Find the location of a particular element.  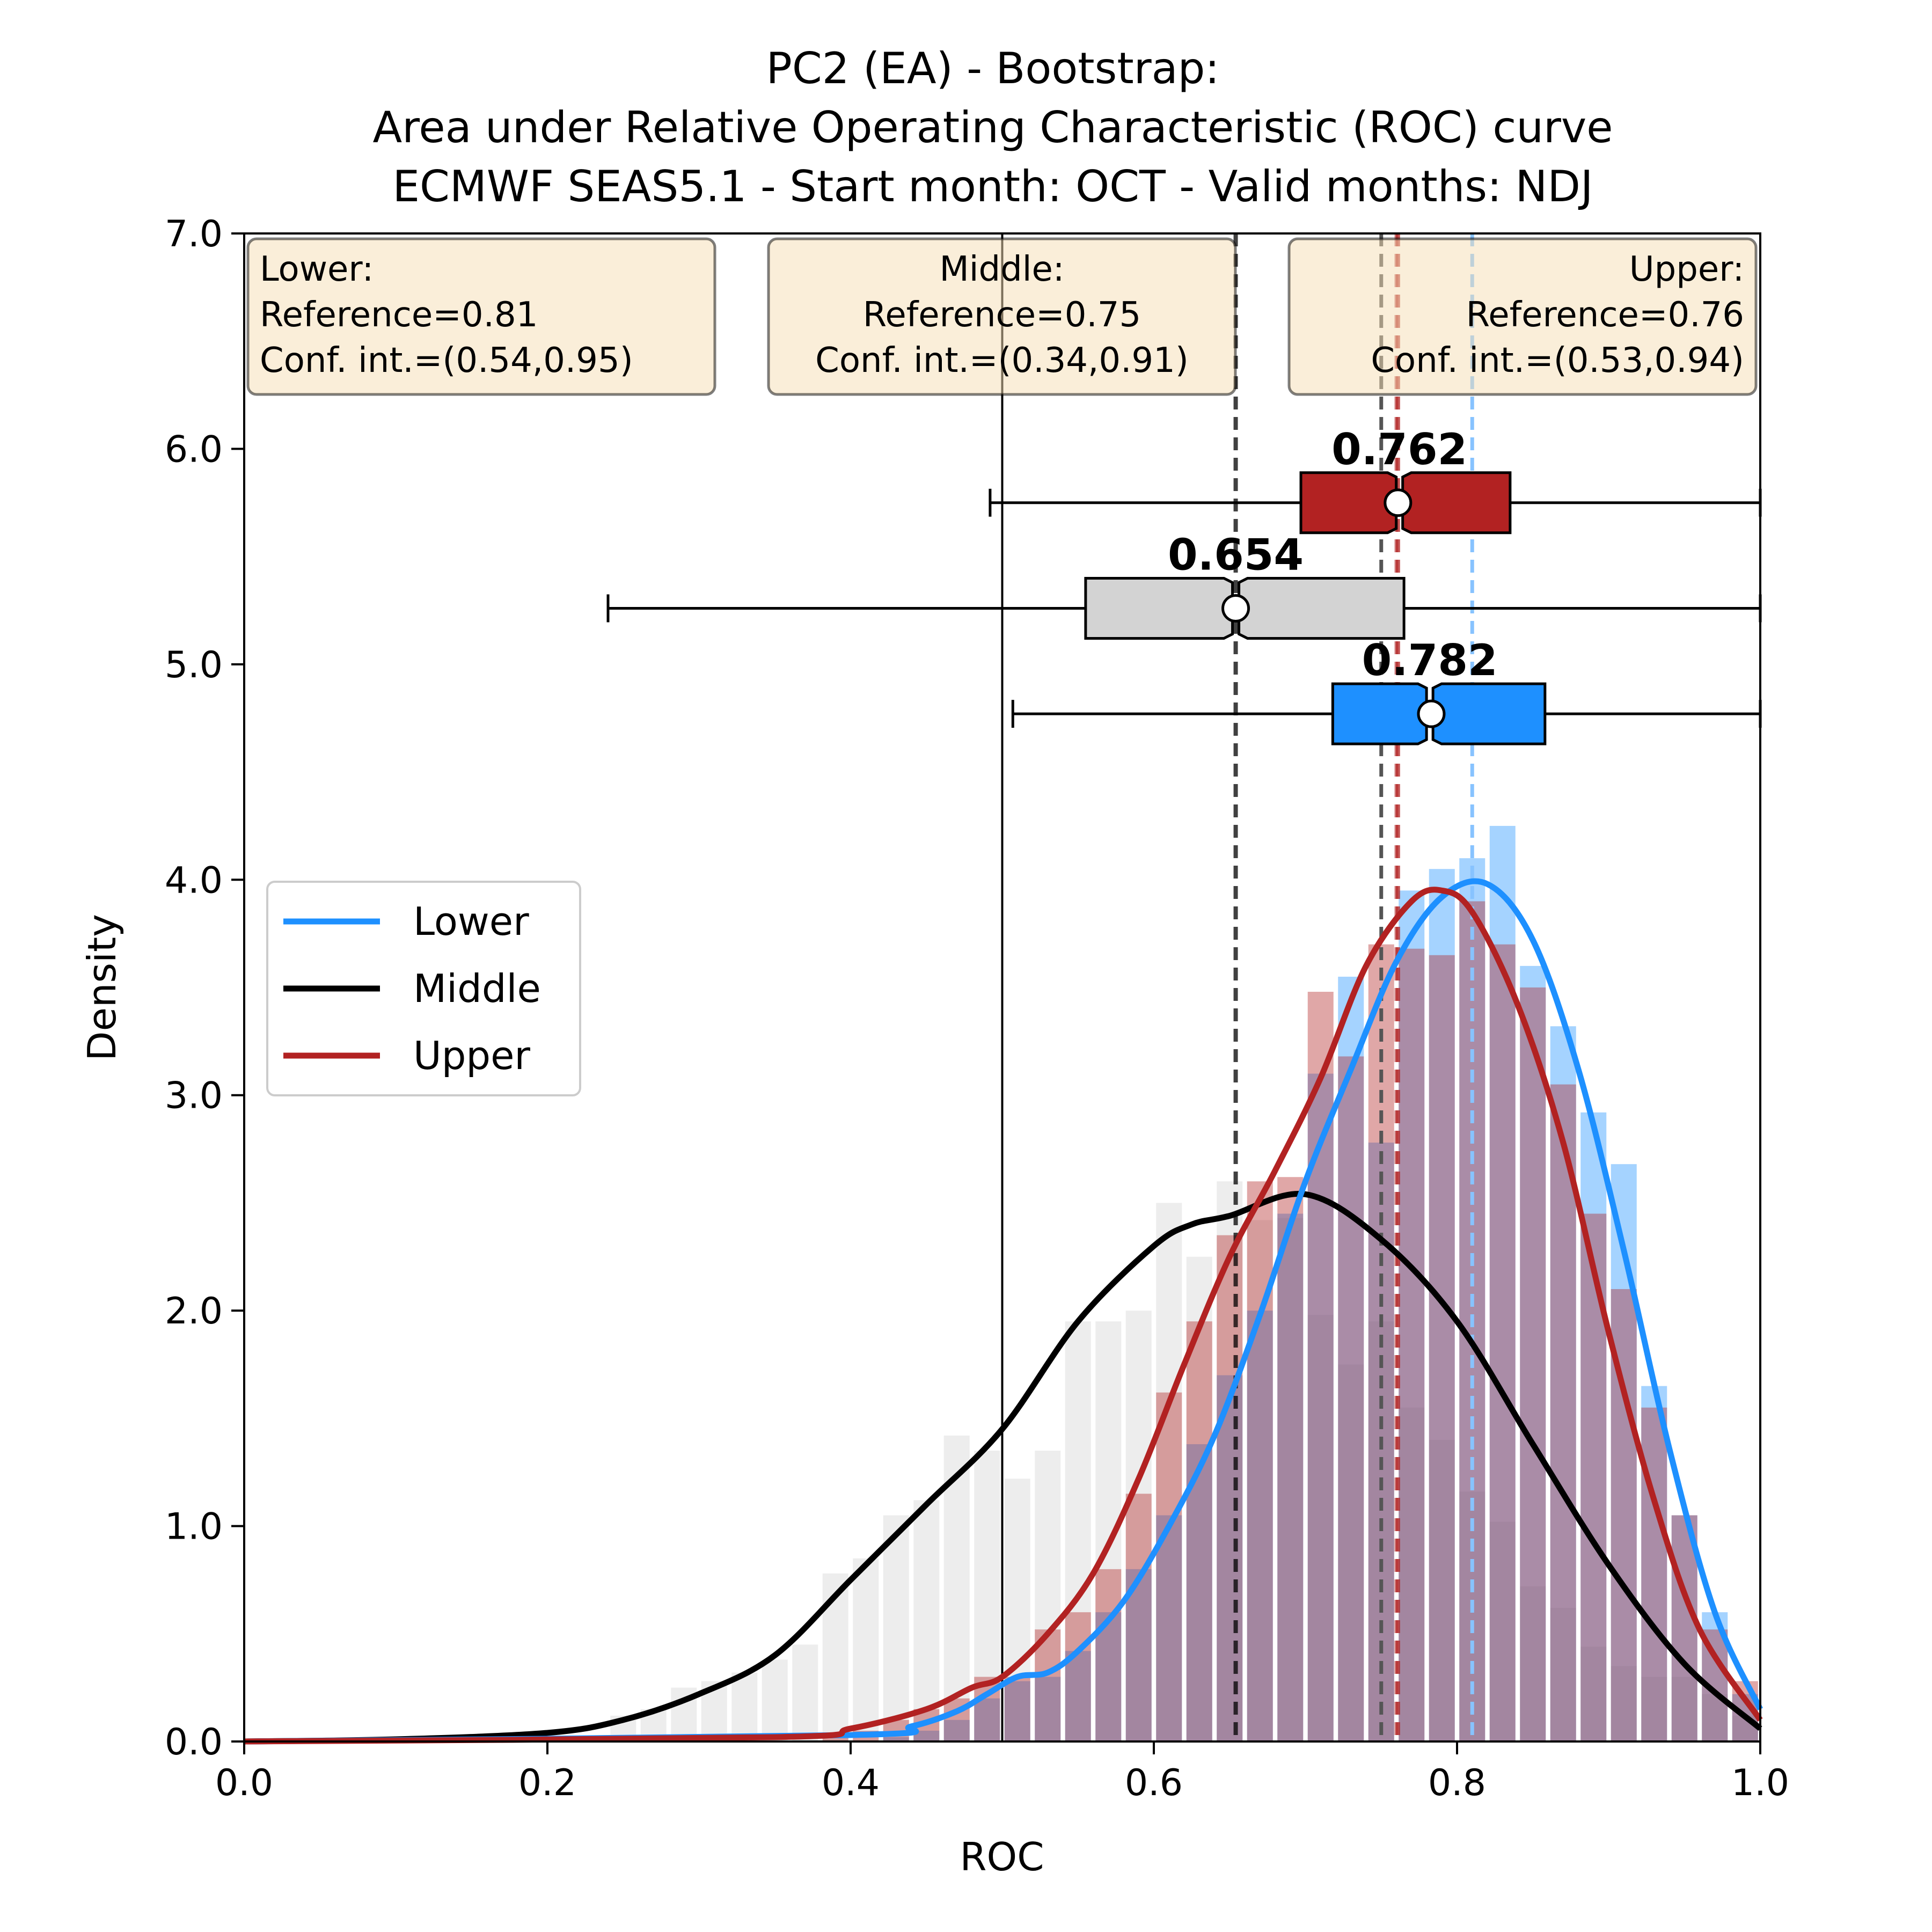

box-left-lower is located at coordinates (1379, 713).